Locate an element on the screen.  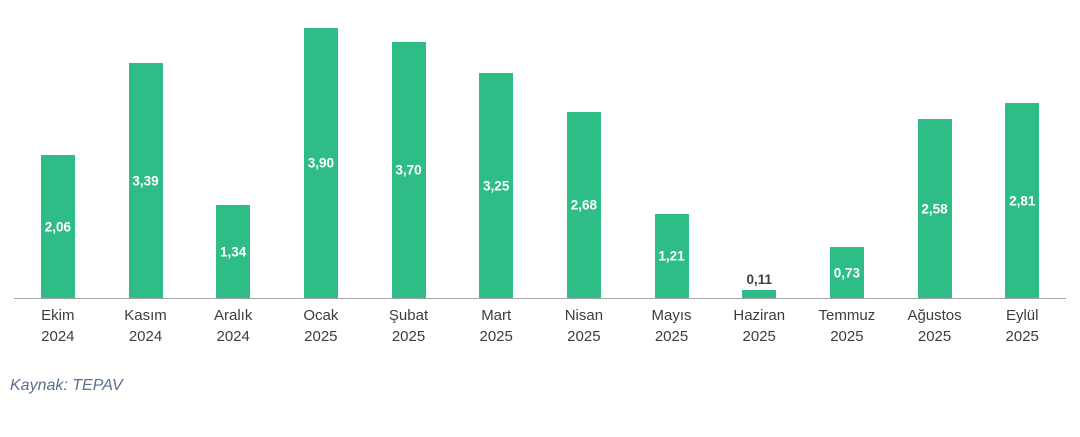
x-axis-label: Ekim 2024 is located at coordinates (58, 326).